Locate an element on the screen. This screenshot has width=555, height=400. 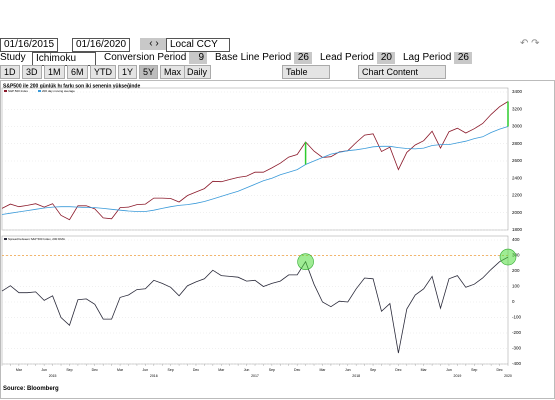
param-label: Base Line Period is located at coordinates (253, 57).